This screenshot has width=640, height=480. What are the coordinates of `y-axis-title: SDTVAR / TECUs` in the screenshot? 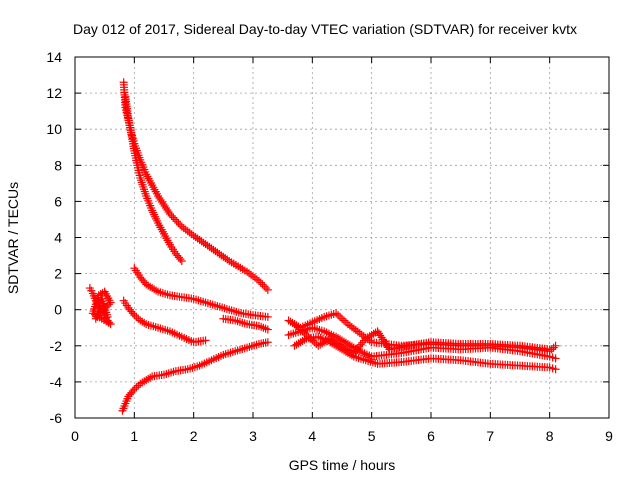 It's located at (13, 238).